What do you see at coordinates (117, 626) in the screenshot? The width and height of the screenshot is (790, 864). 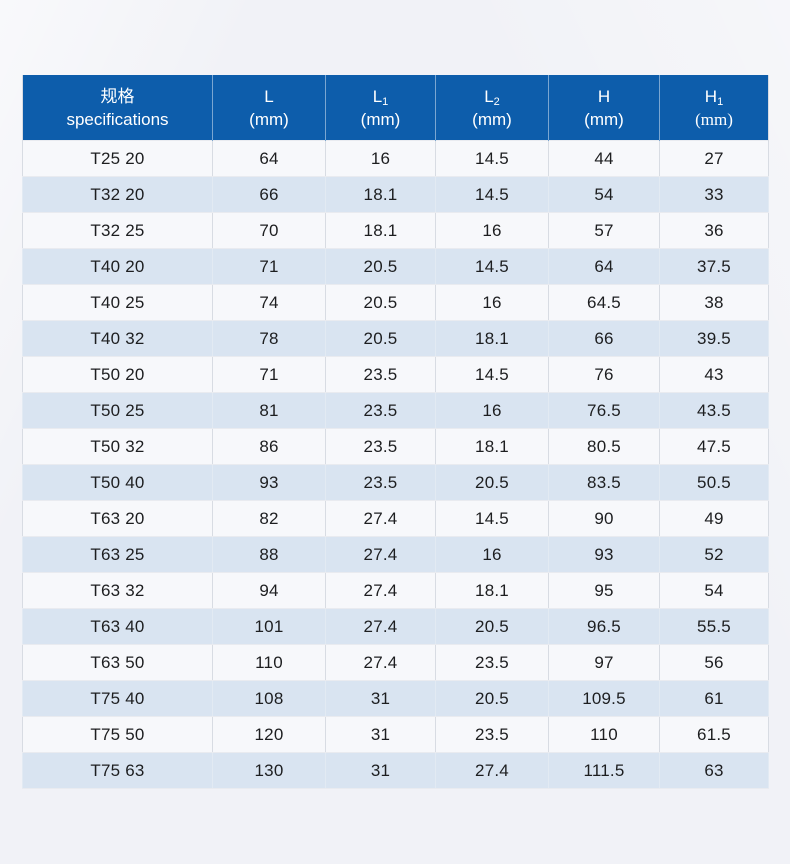 I see `cell-specification: T63 40` at bounding box center [117, 626].